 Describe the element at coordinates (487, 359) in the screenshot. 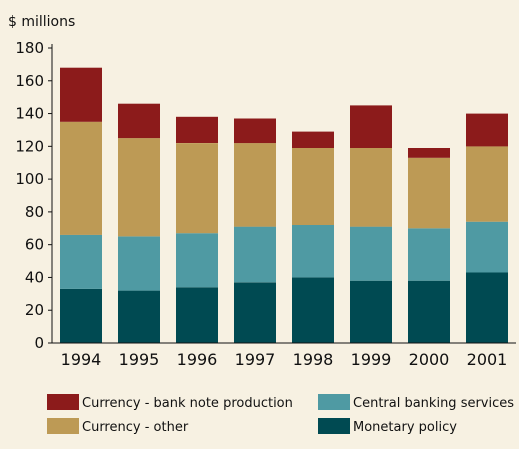

I see `x-tick-label-2001: 2001` at that location.